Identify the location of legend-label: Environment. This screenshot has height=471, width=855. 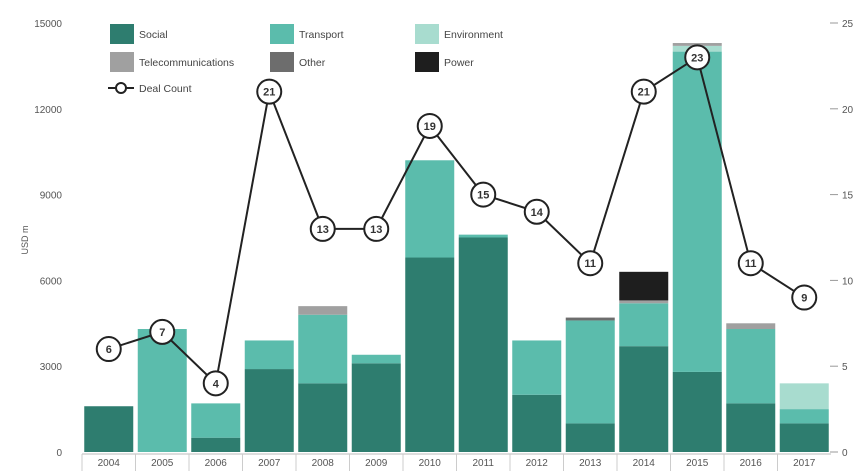
(473, 35).